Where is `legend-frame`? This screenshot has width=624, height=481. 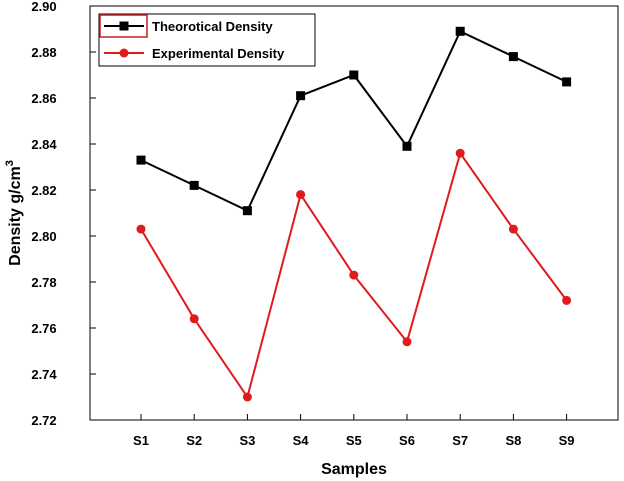
legend-frame is located at coordinates (207, 40).